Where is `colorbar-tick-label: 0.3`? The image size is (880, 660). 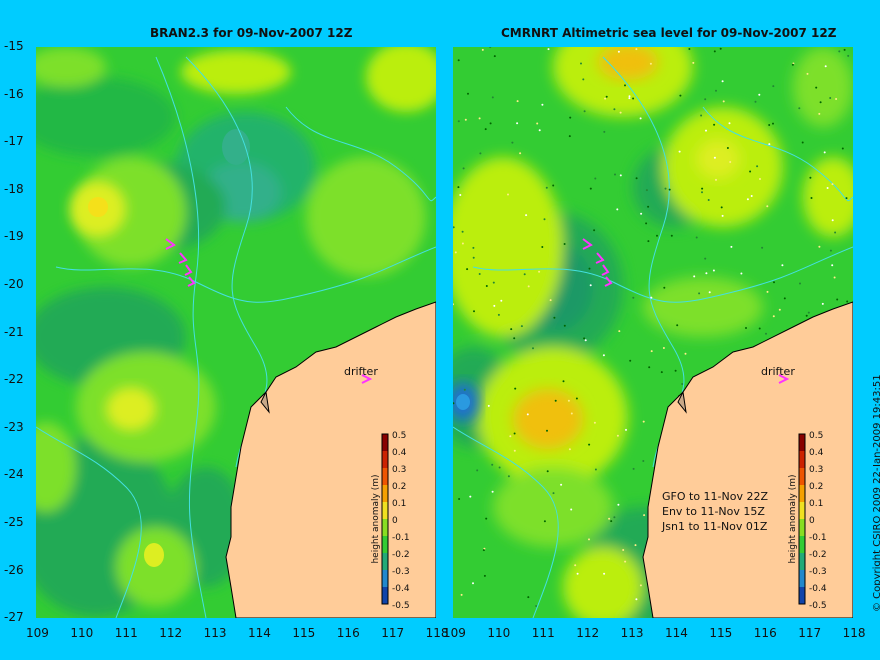 colorbar-tick-label: 0.3 is located at coordinates (816, 470).